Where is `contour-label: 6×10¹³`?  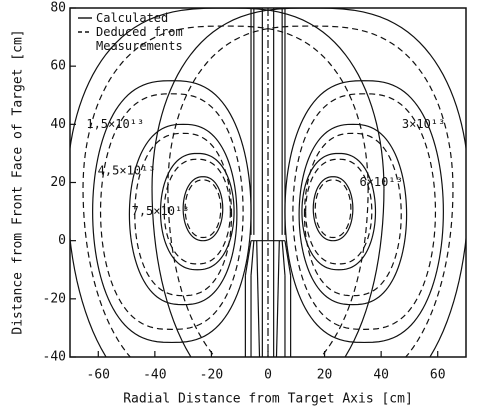
contour-label: 6×10¹³ is located at coordinates (380, 182).